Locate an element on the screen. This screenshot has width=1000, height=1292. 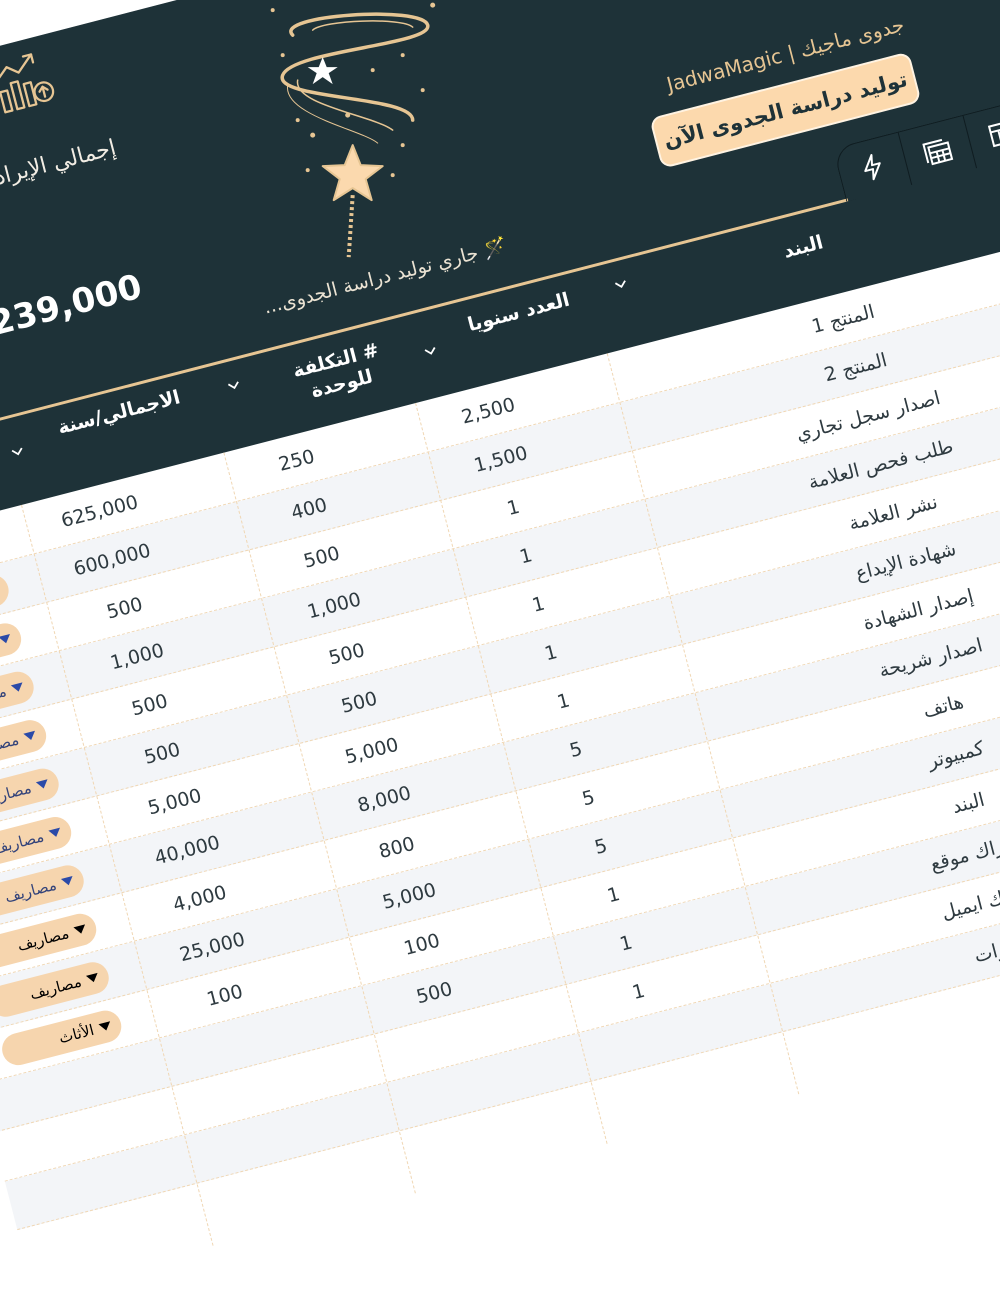
magic-wand-animation is located at coordinates (353, 130).